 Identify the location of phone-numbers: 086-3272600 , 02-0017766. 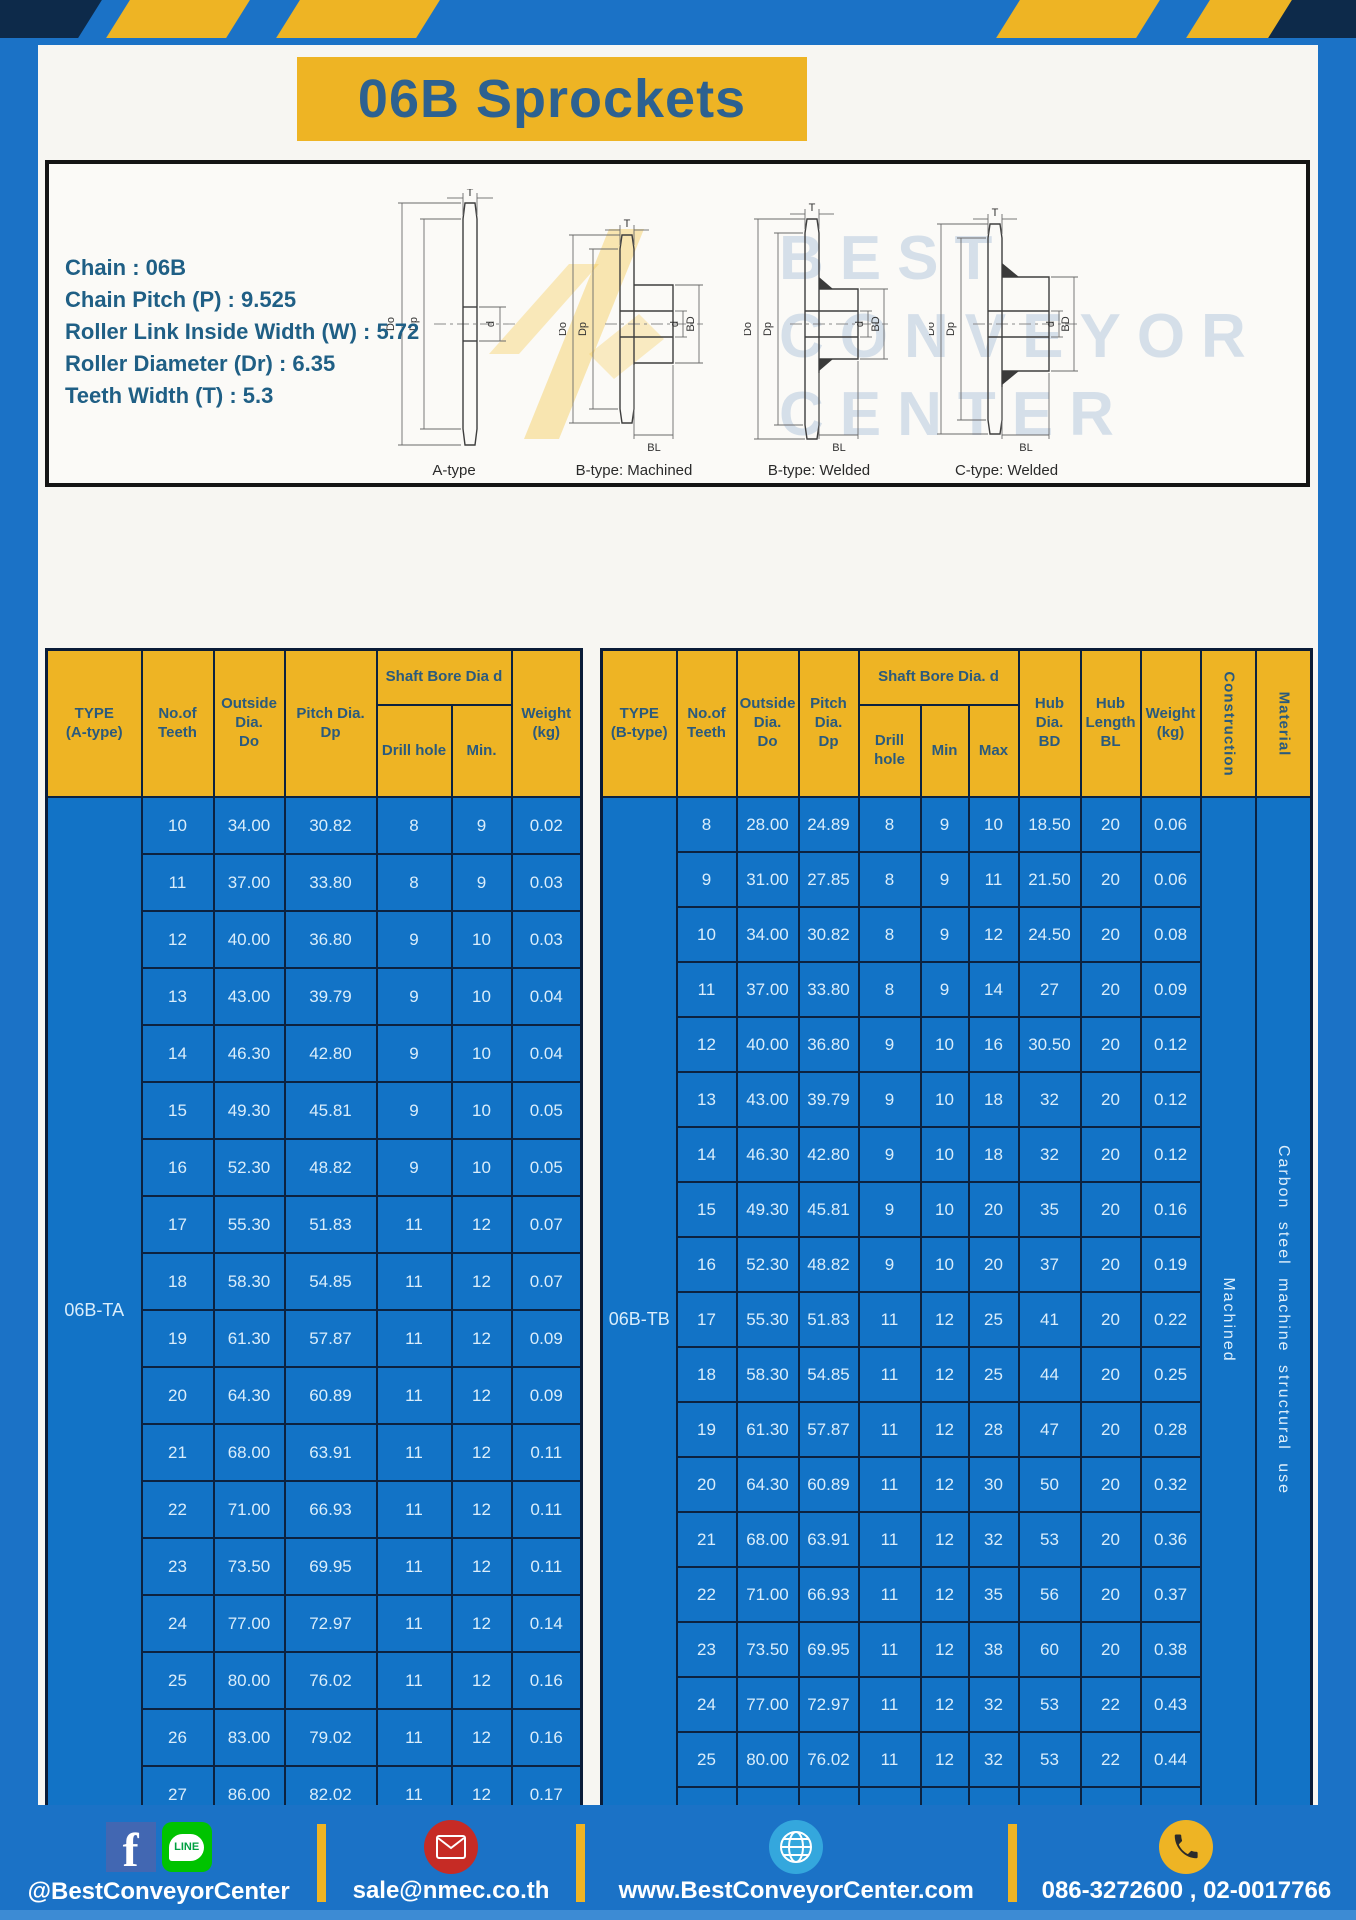
(1186, 1890).